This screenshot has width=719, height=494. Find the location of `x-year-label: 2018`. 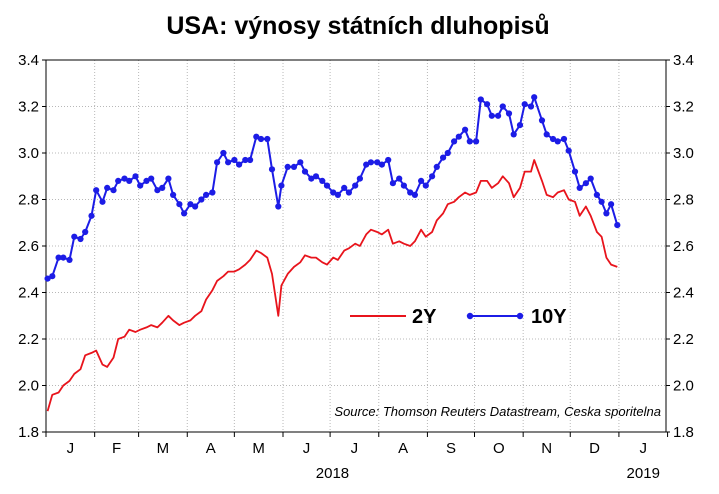

x-year-label: 2018 is located at coordinates (332, 473).